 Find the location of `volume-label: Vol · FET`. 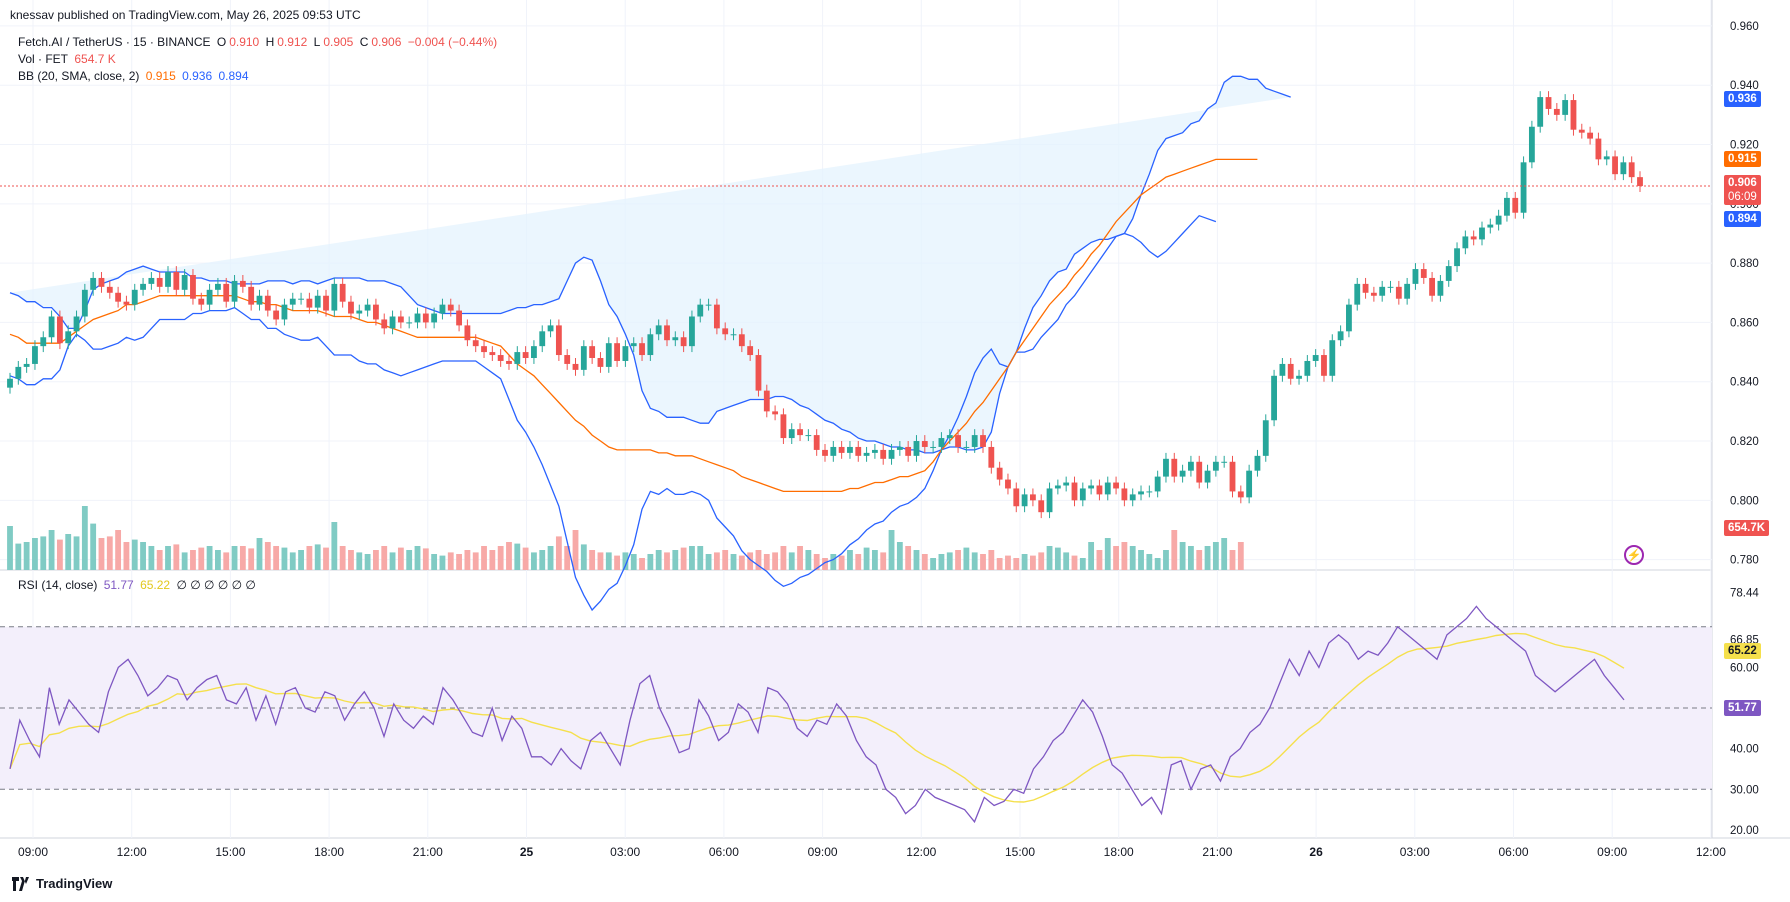

volume-label: Vol · FET is located at coordinates (43, 59).